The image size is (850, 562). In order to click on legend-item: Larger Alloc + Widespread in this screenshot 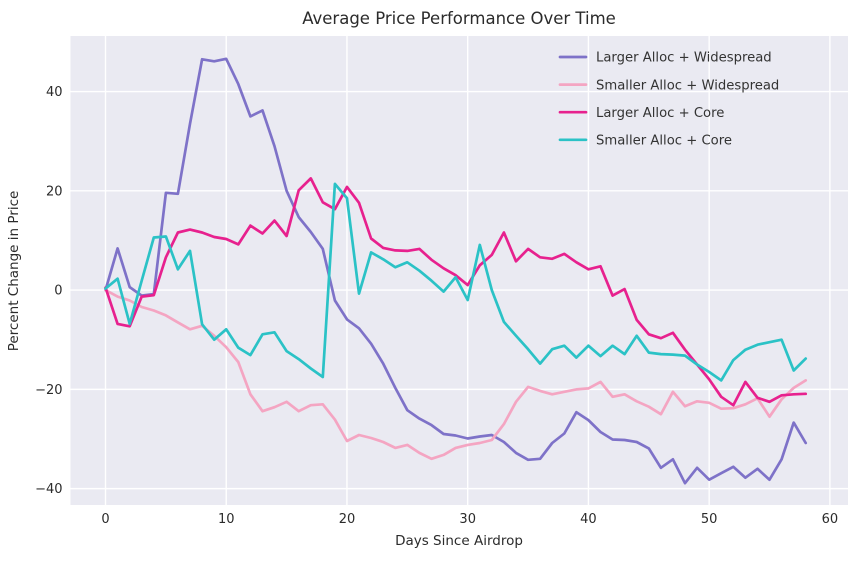, I will do `click(665, 58)`.